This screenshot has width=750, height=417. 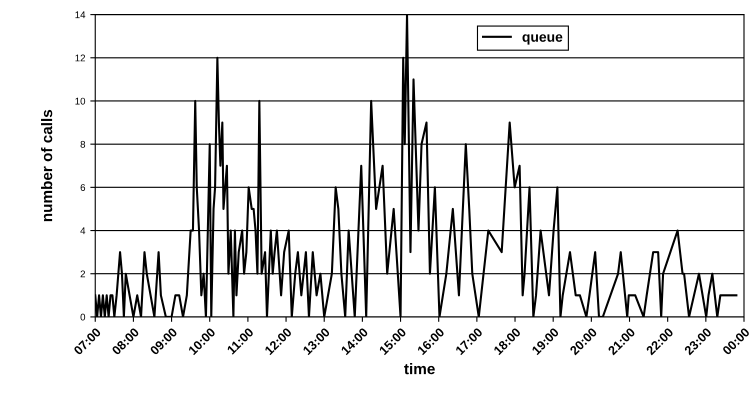 I want to click on legend-label: queue, so click(x=542, y=39).